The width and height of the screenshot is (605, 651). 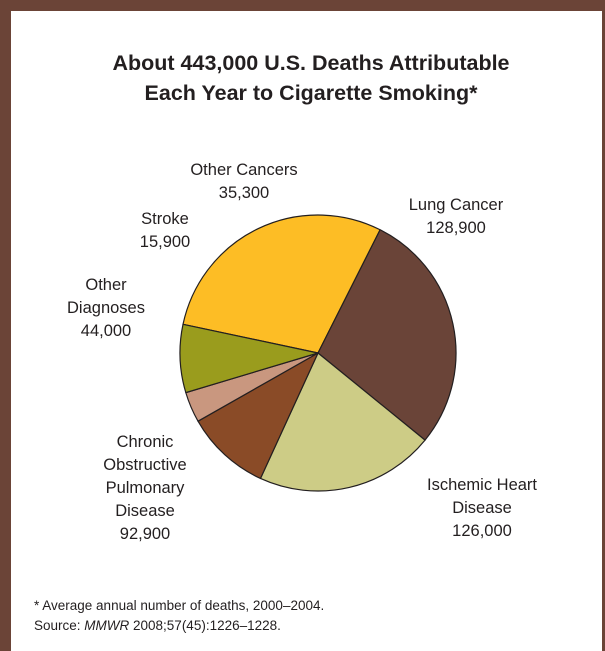 I want to click on pie-slice-other-cancers, so click(x=249, y=358).